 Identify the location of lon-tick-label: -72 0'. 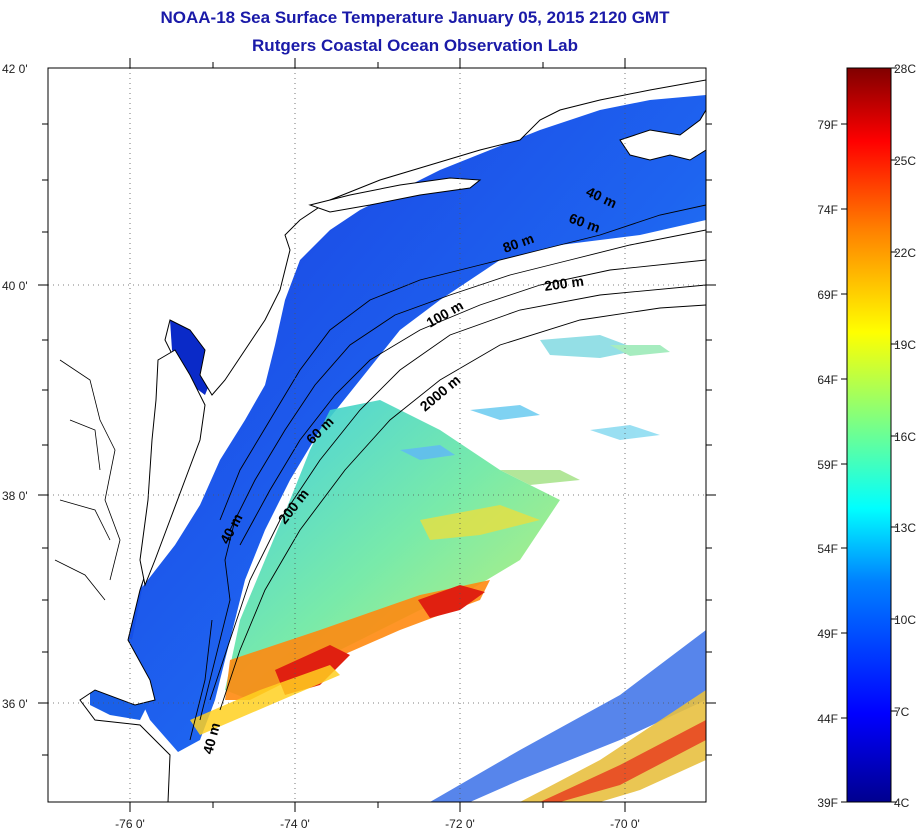
(460, 824).